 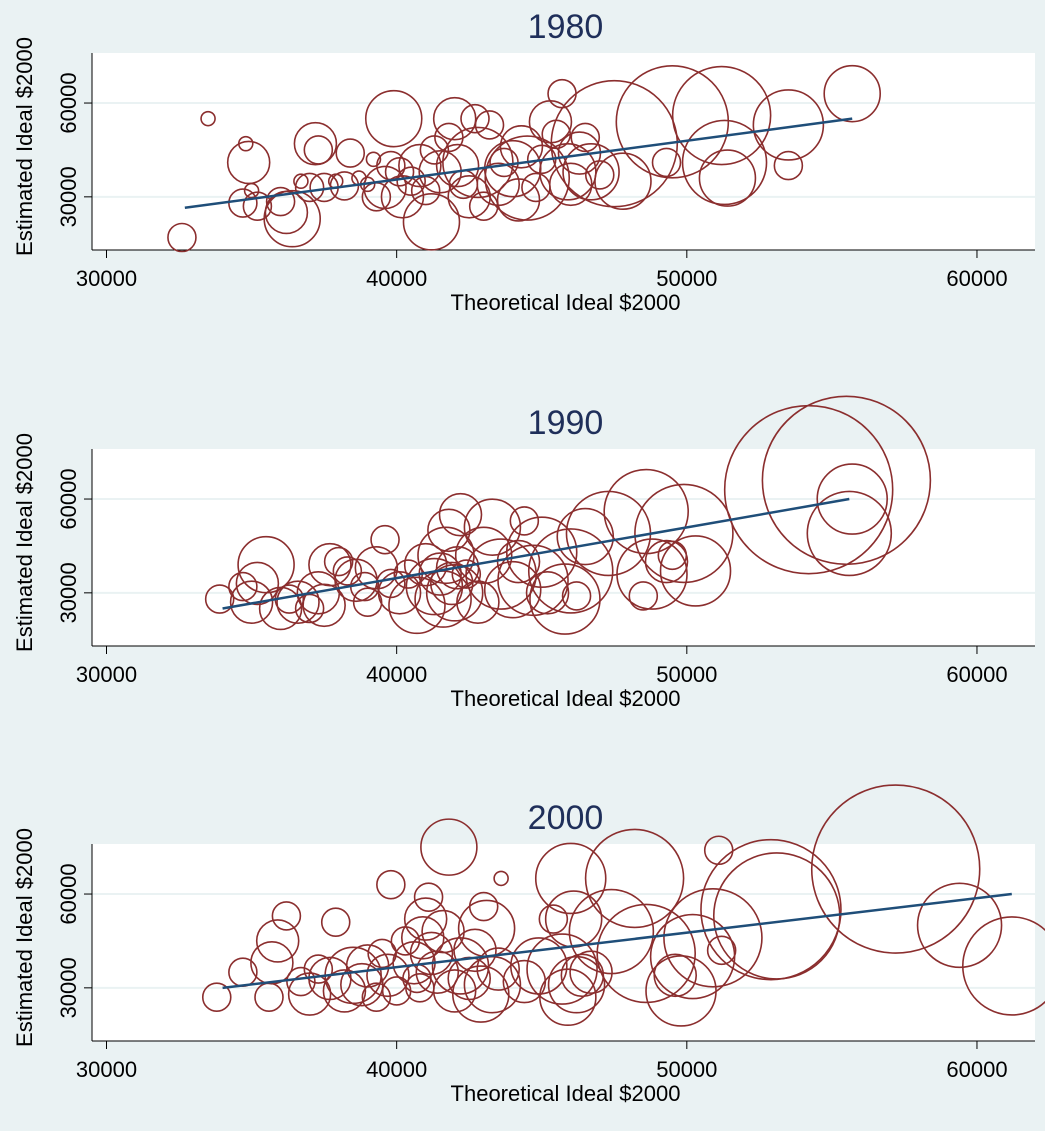 What do you see at coordinates (566, 423) in the screenshot?
I see `chart-title: 1990` at bounding box center [566, 423].